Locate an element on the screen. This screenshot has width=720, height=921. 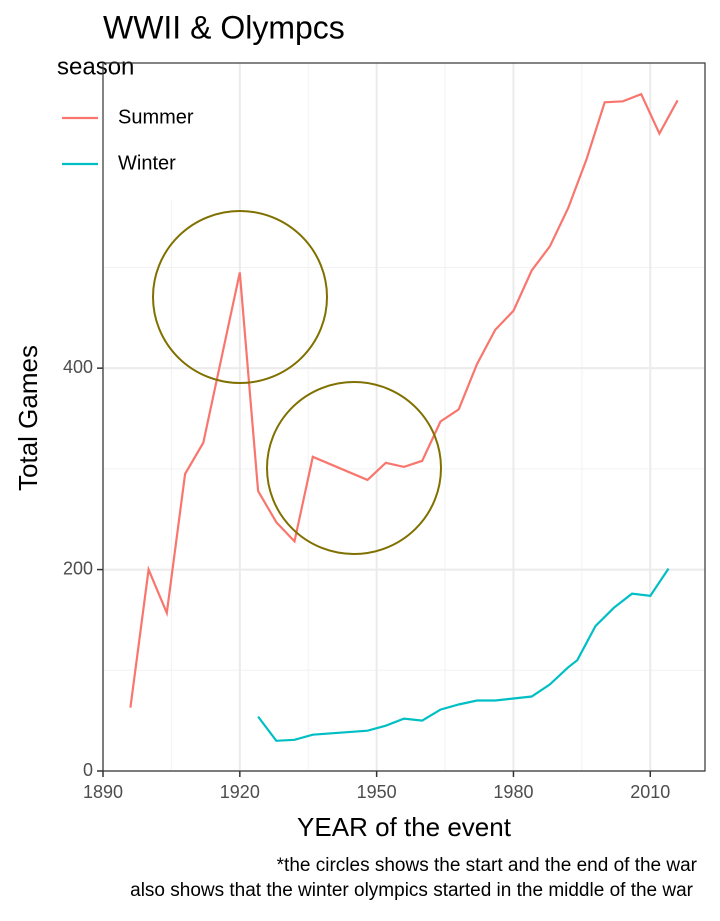
legend-label: Summer is located at coordinates (156, 117).